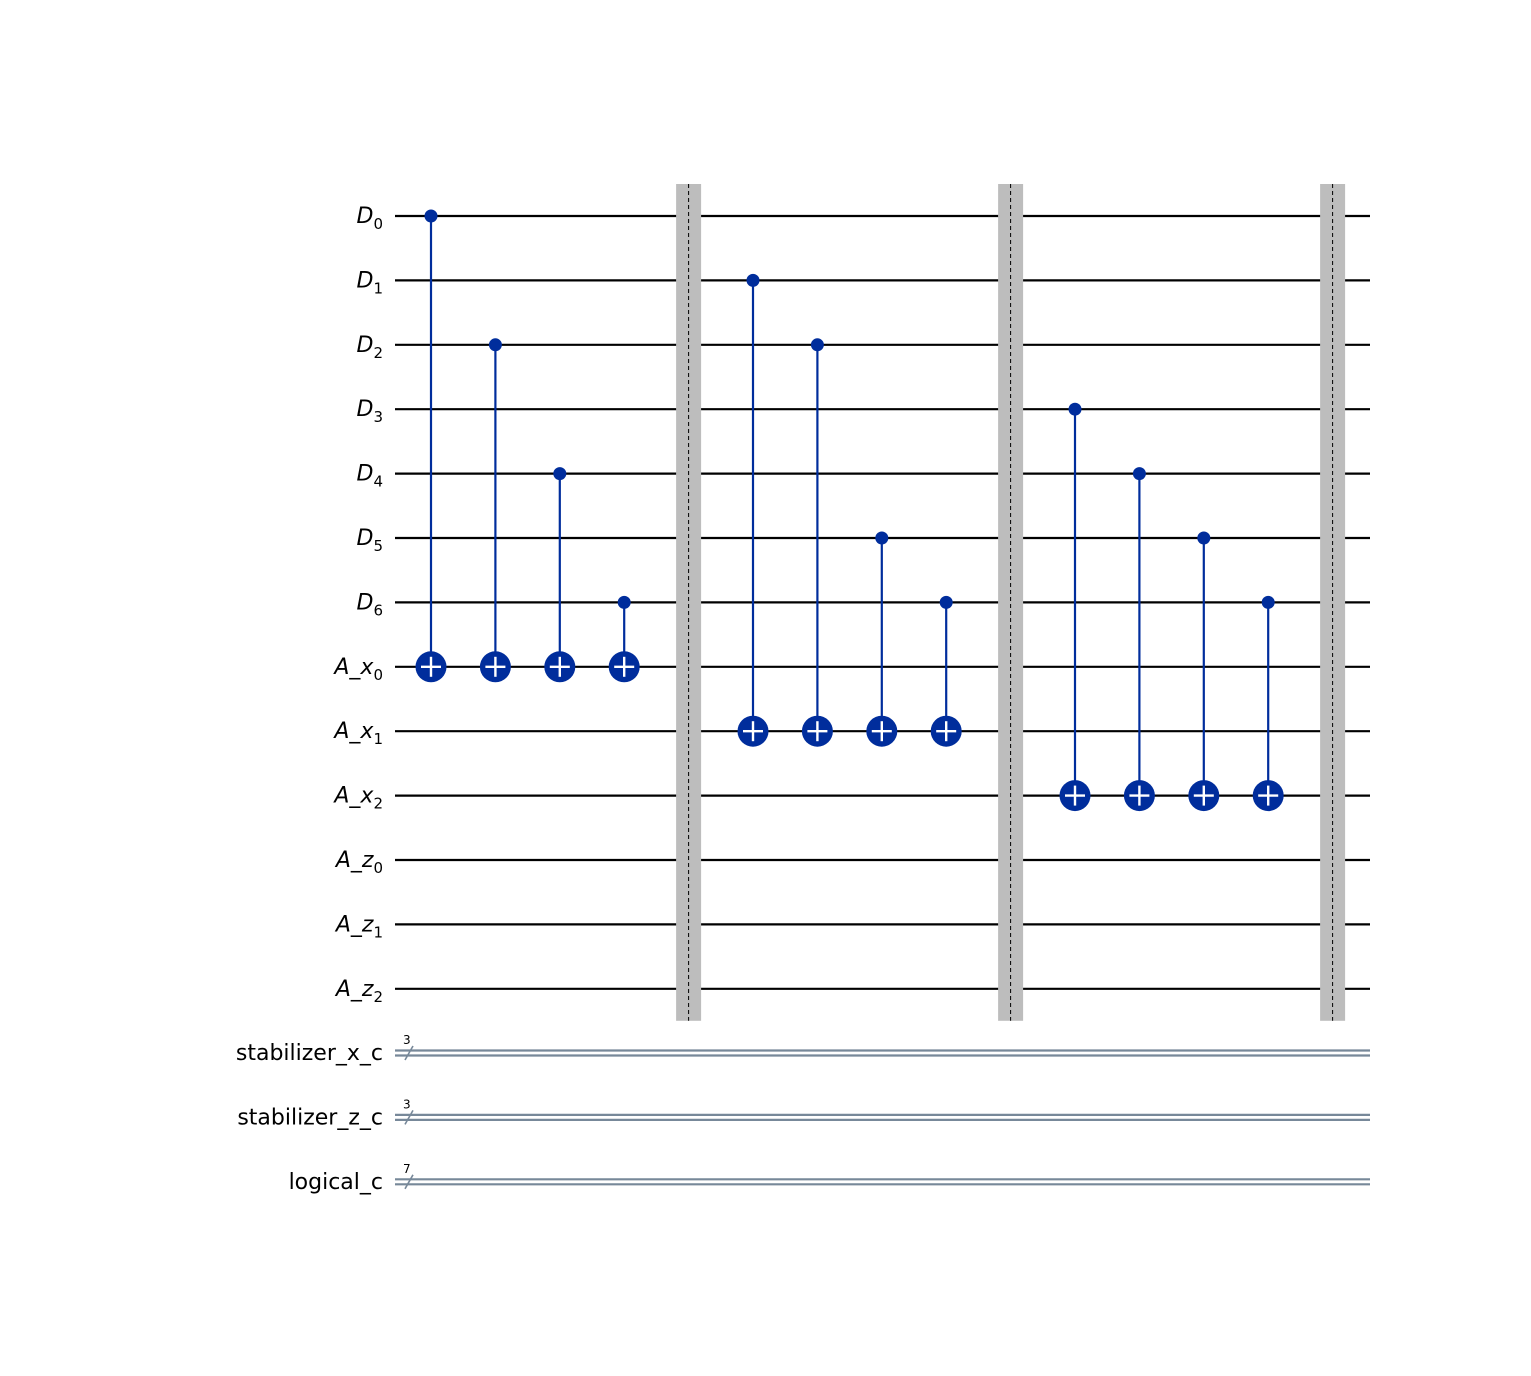  I want to click on qubit-label-D2: D2, so click(370, 347).